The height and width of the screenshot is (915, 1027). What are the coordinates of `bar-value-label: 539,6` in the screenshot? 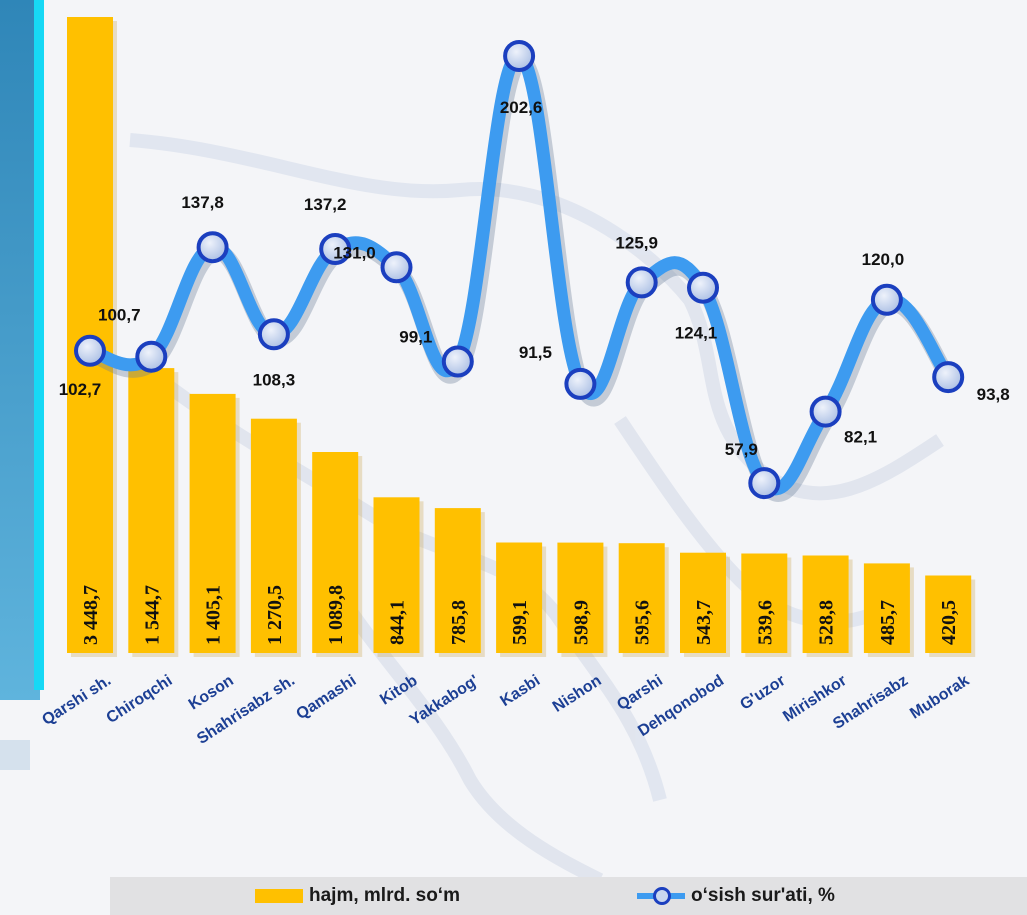 It's located at (765, 622).